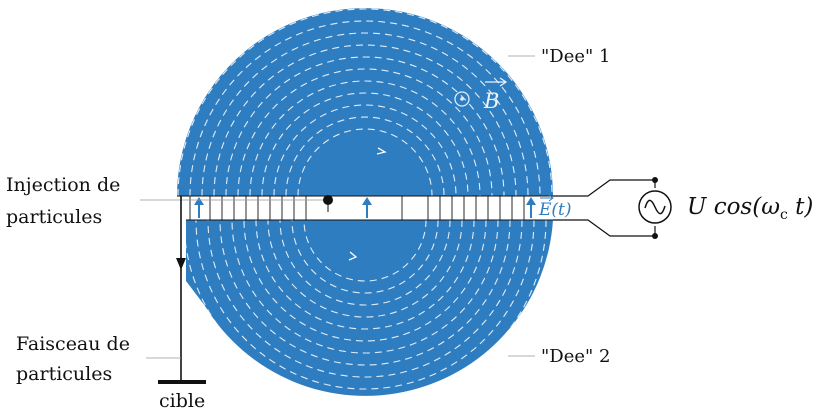 The width and height of the screenshot is (825, 418). Describe the element at coordinates (655, 207) in the screenshot. I see `ac-source-icon` at that location.